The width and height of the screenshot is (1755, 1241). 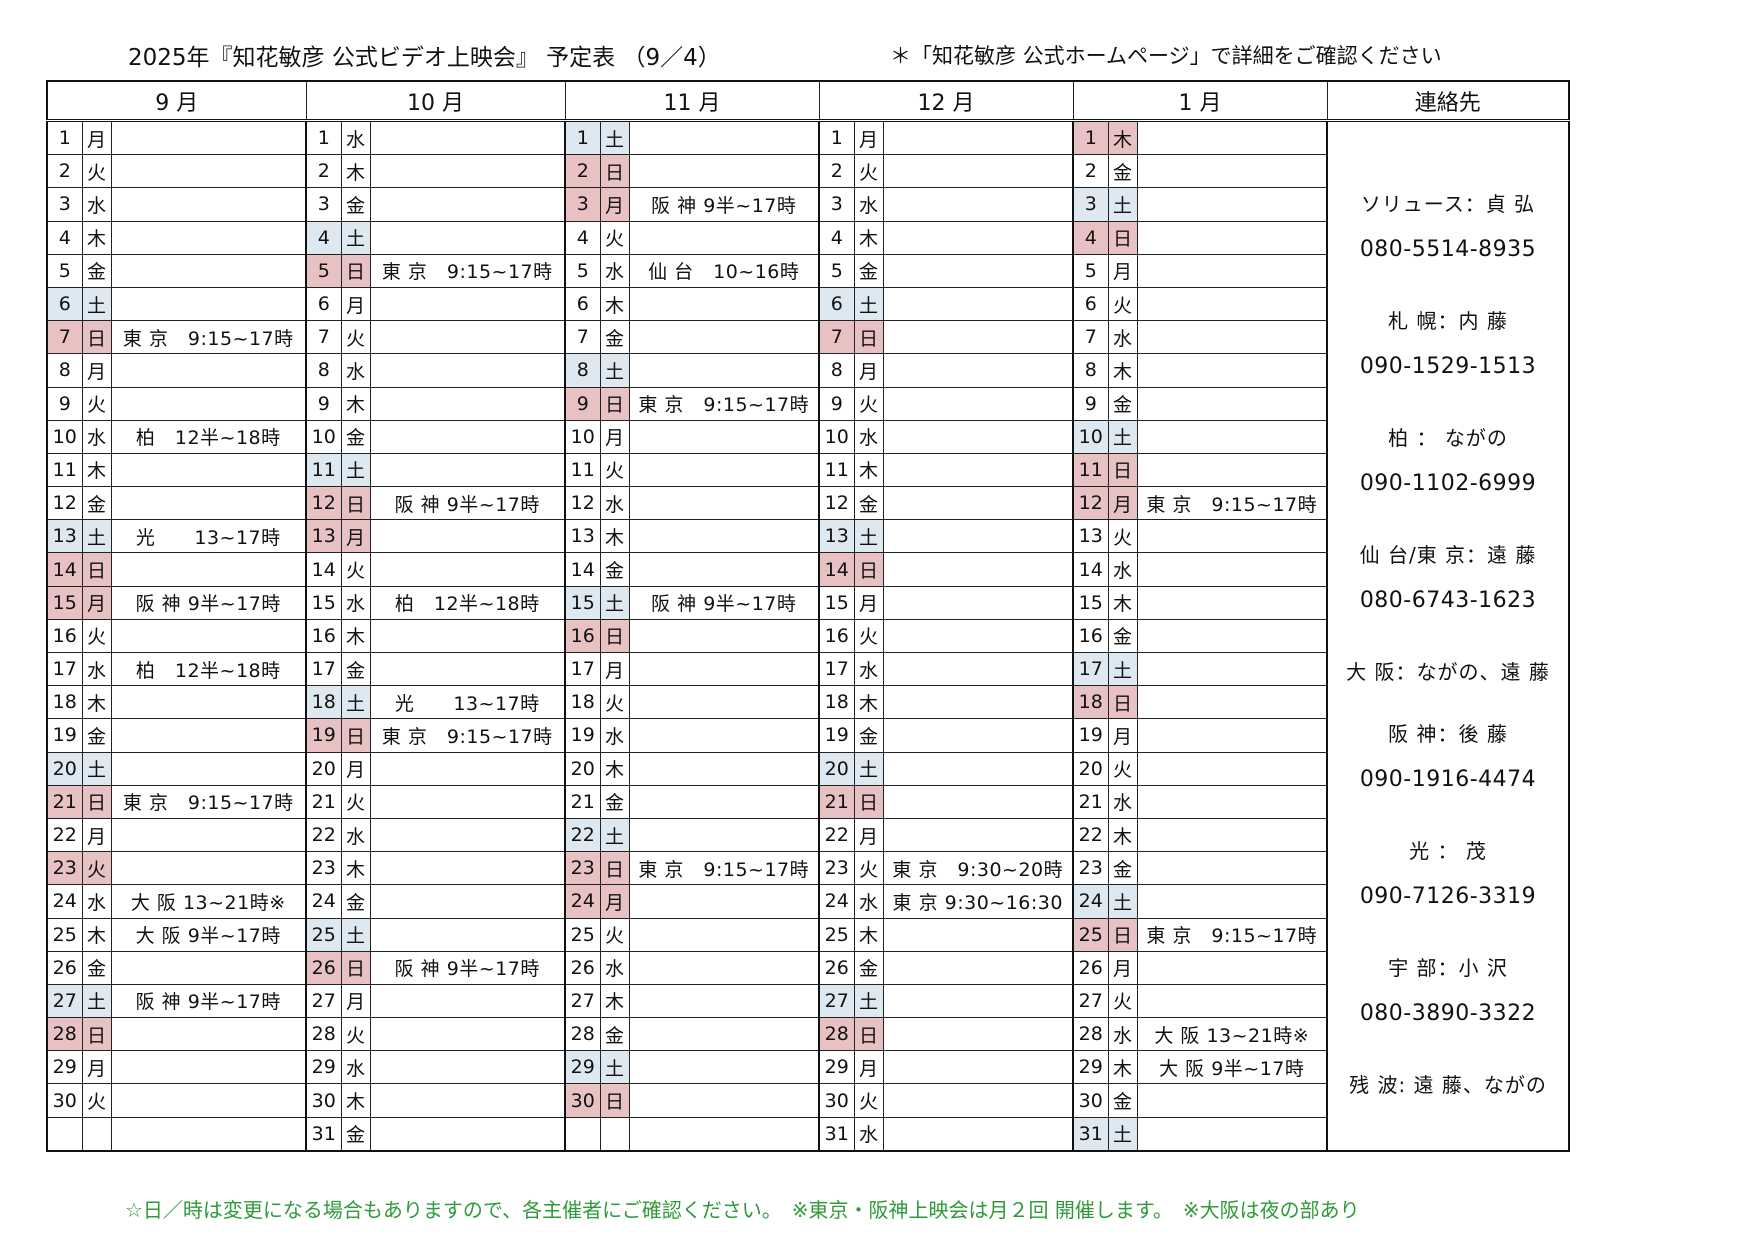 I want to click on day-number: 23, so click(x=582, y=868).